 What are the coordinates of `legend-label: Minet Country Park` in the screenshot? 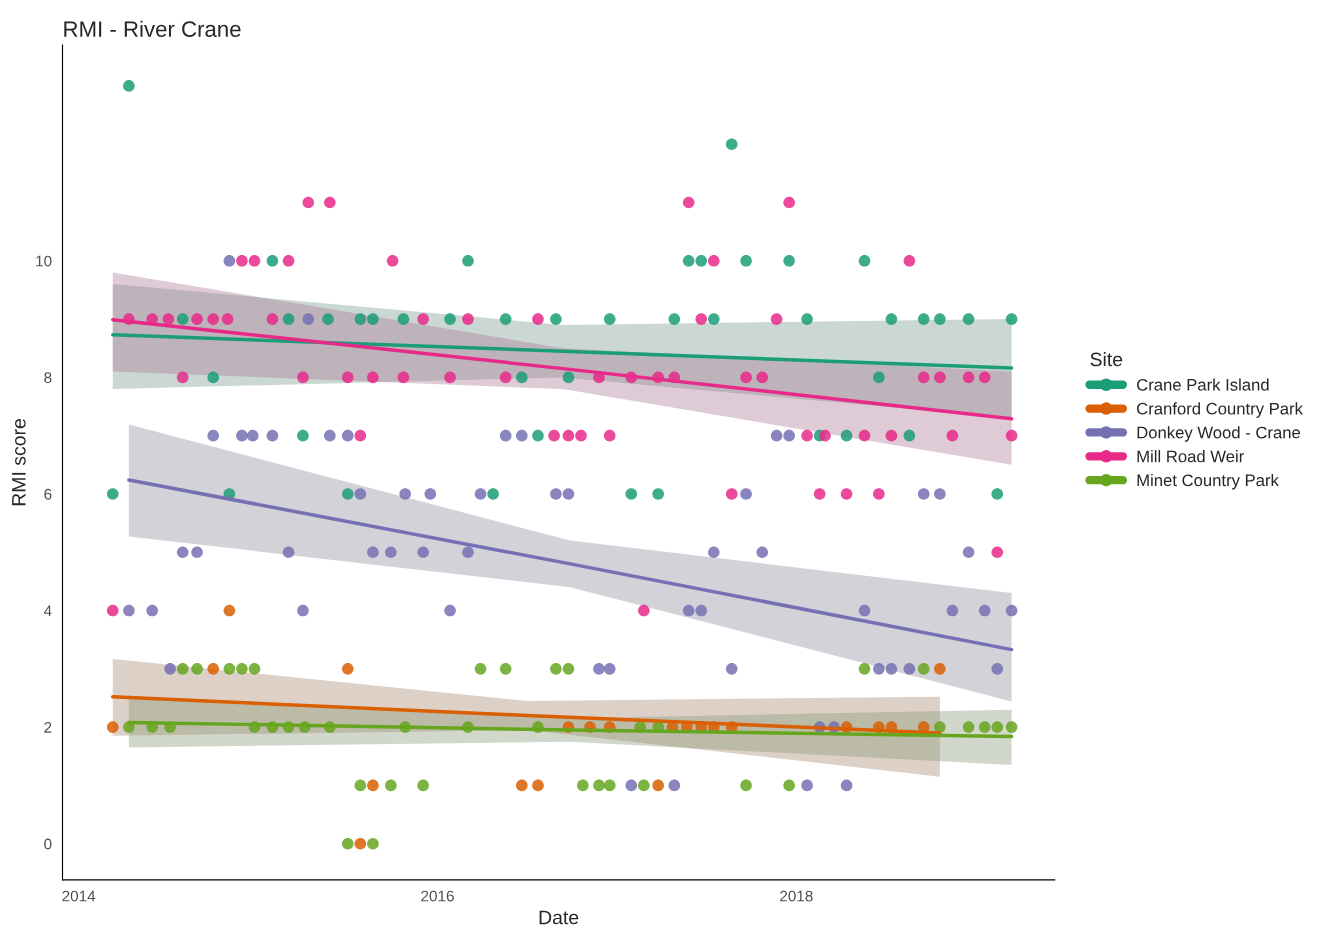 It's located at (1208, 481).